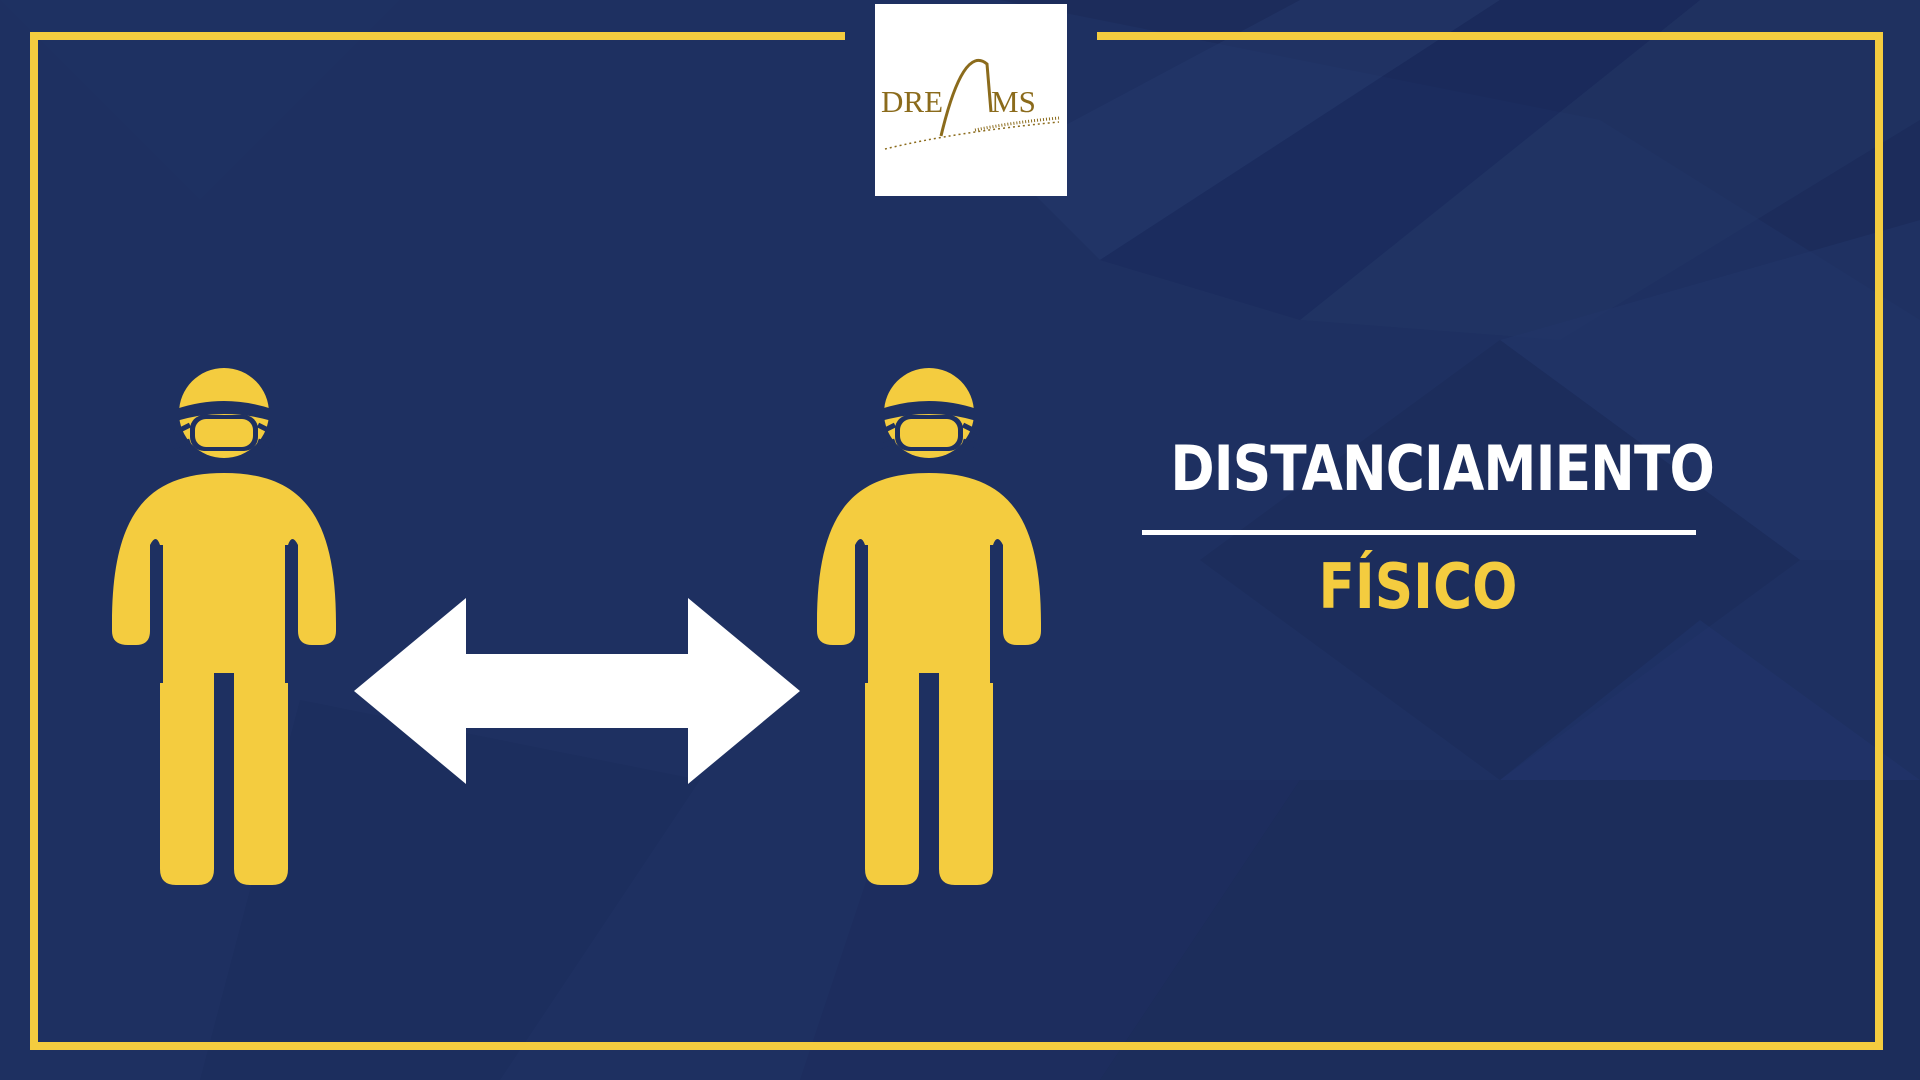 This screenshot has width=1920, height=1080. I want to click on logo-dotted-swoosh, so click(972, 135).